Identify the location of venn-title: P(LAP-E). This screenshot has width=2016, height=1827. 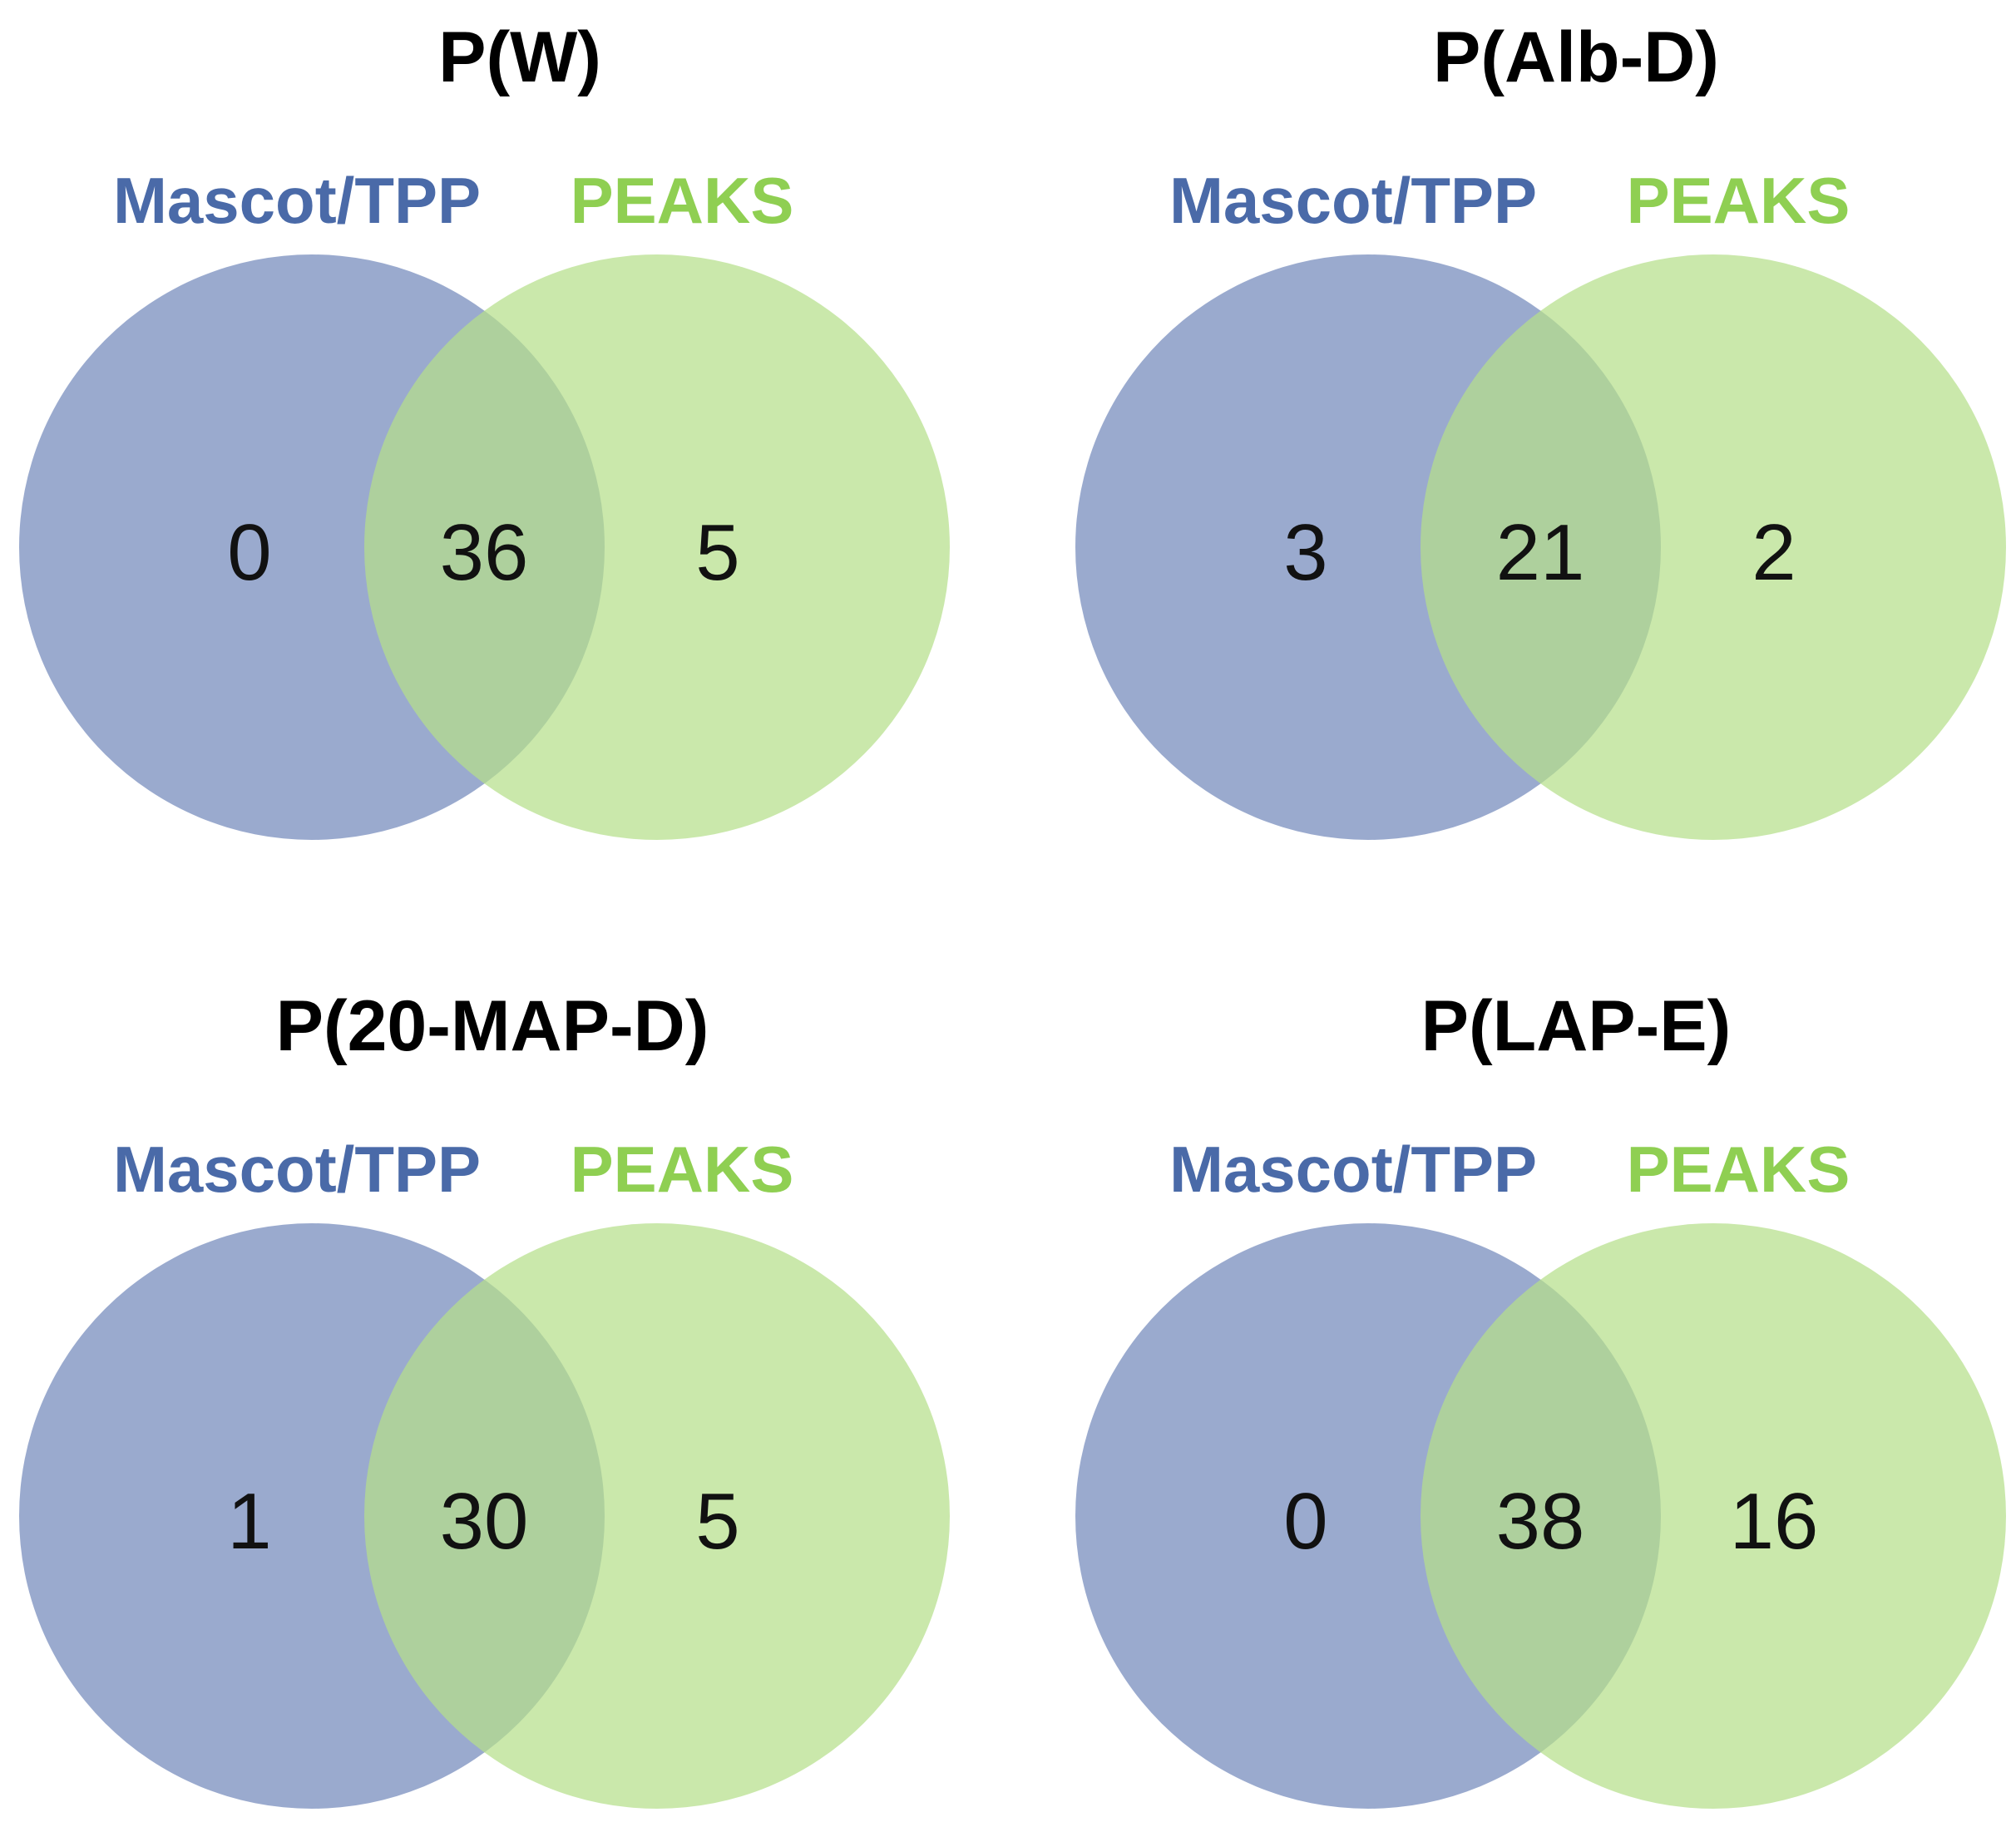
(1576, 1026).